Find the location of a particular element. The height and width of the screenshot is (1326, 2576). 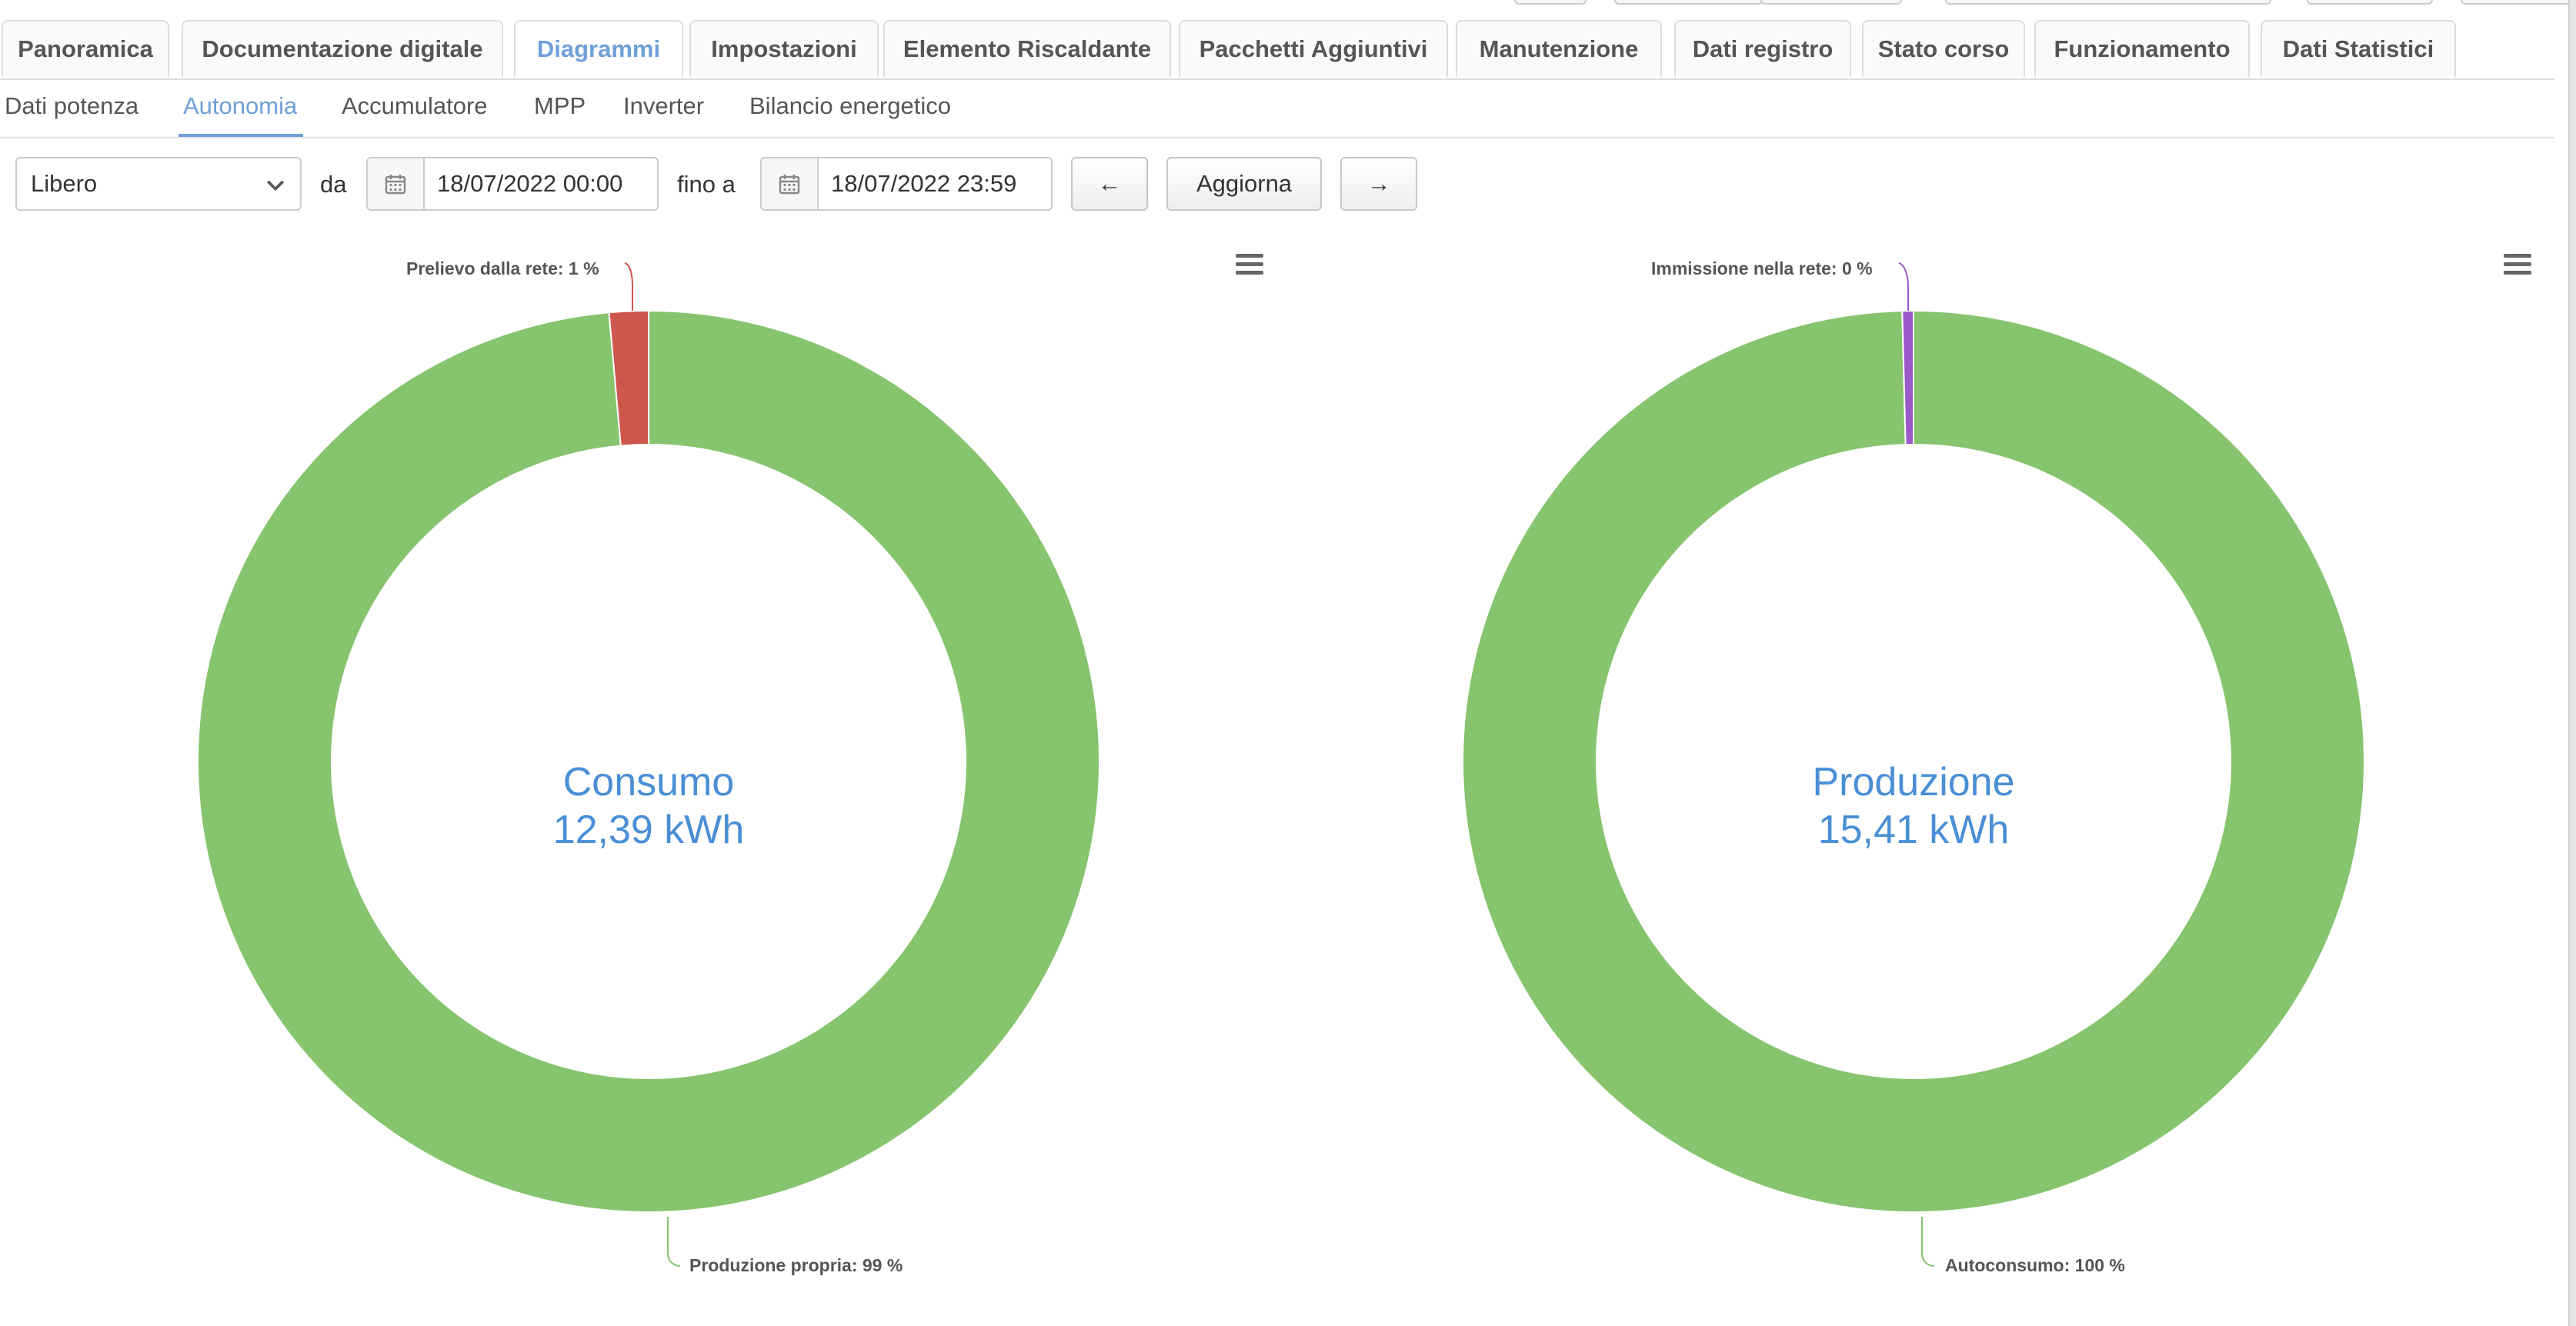

subtab-accumulatore: Accumulatore is located at coordinates (415, 106).